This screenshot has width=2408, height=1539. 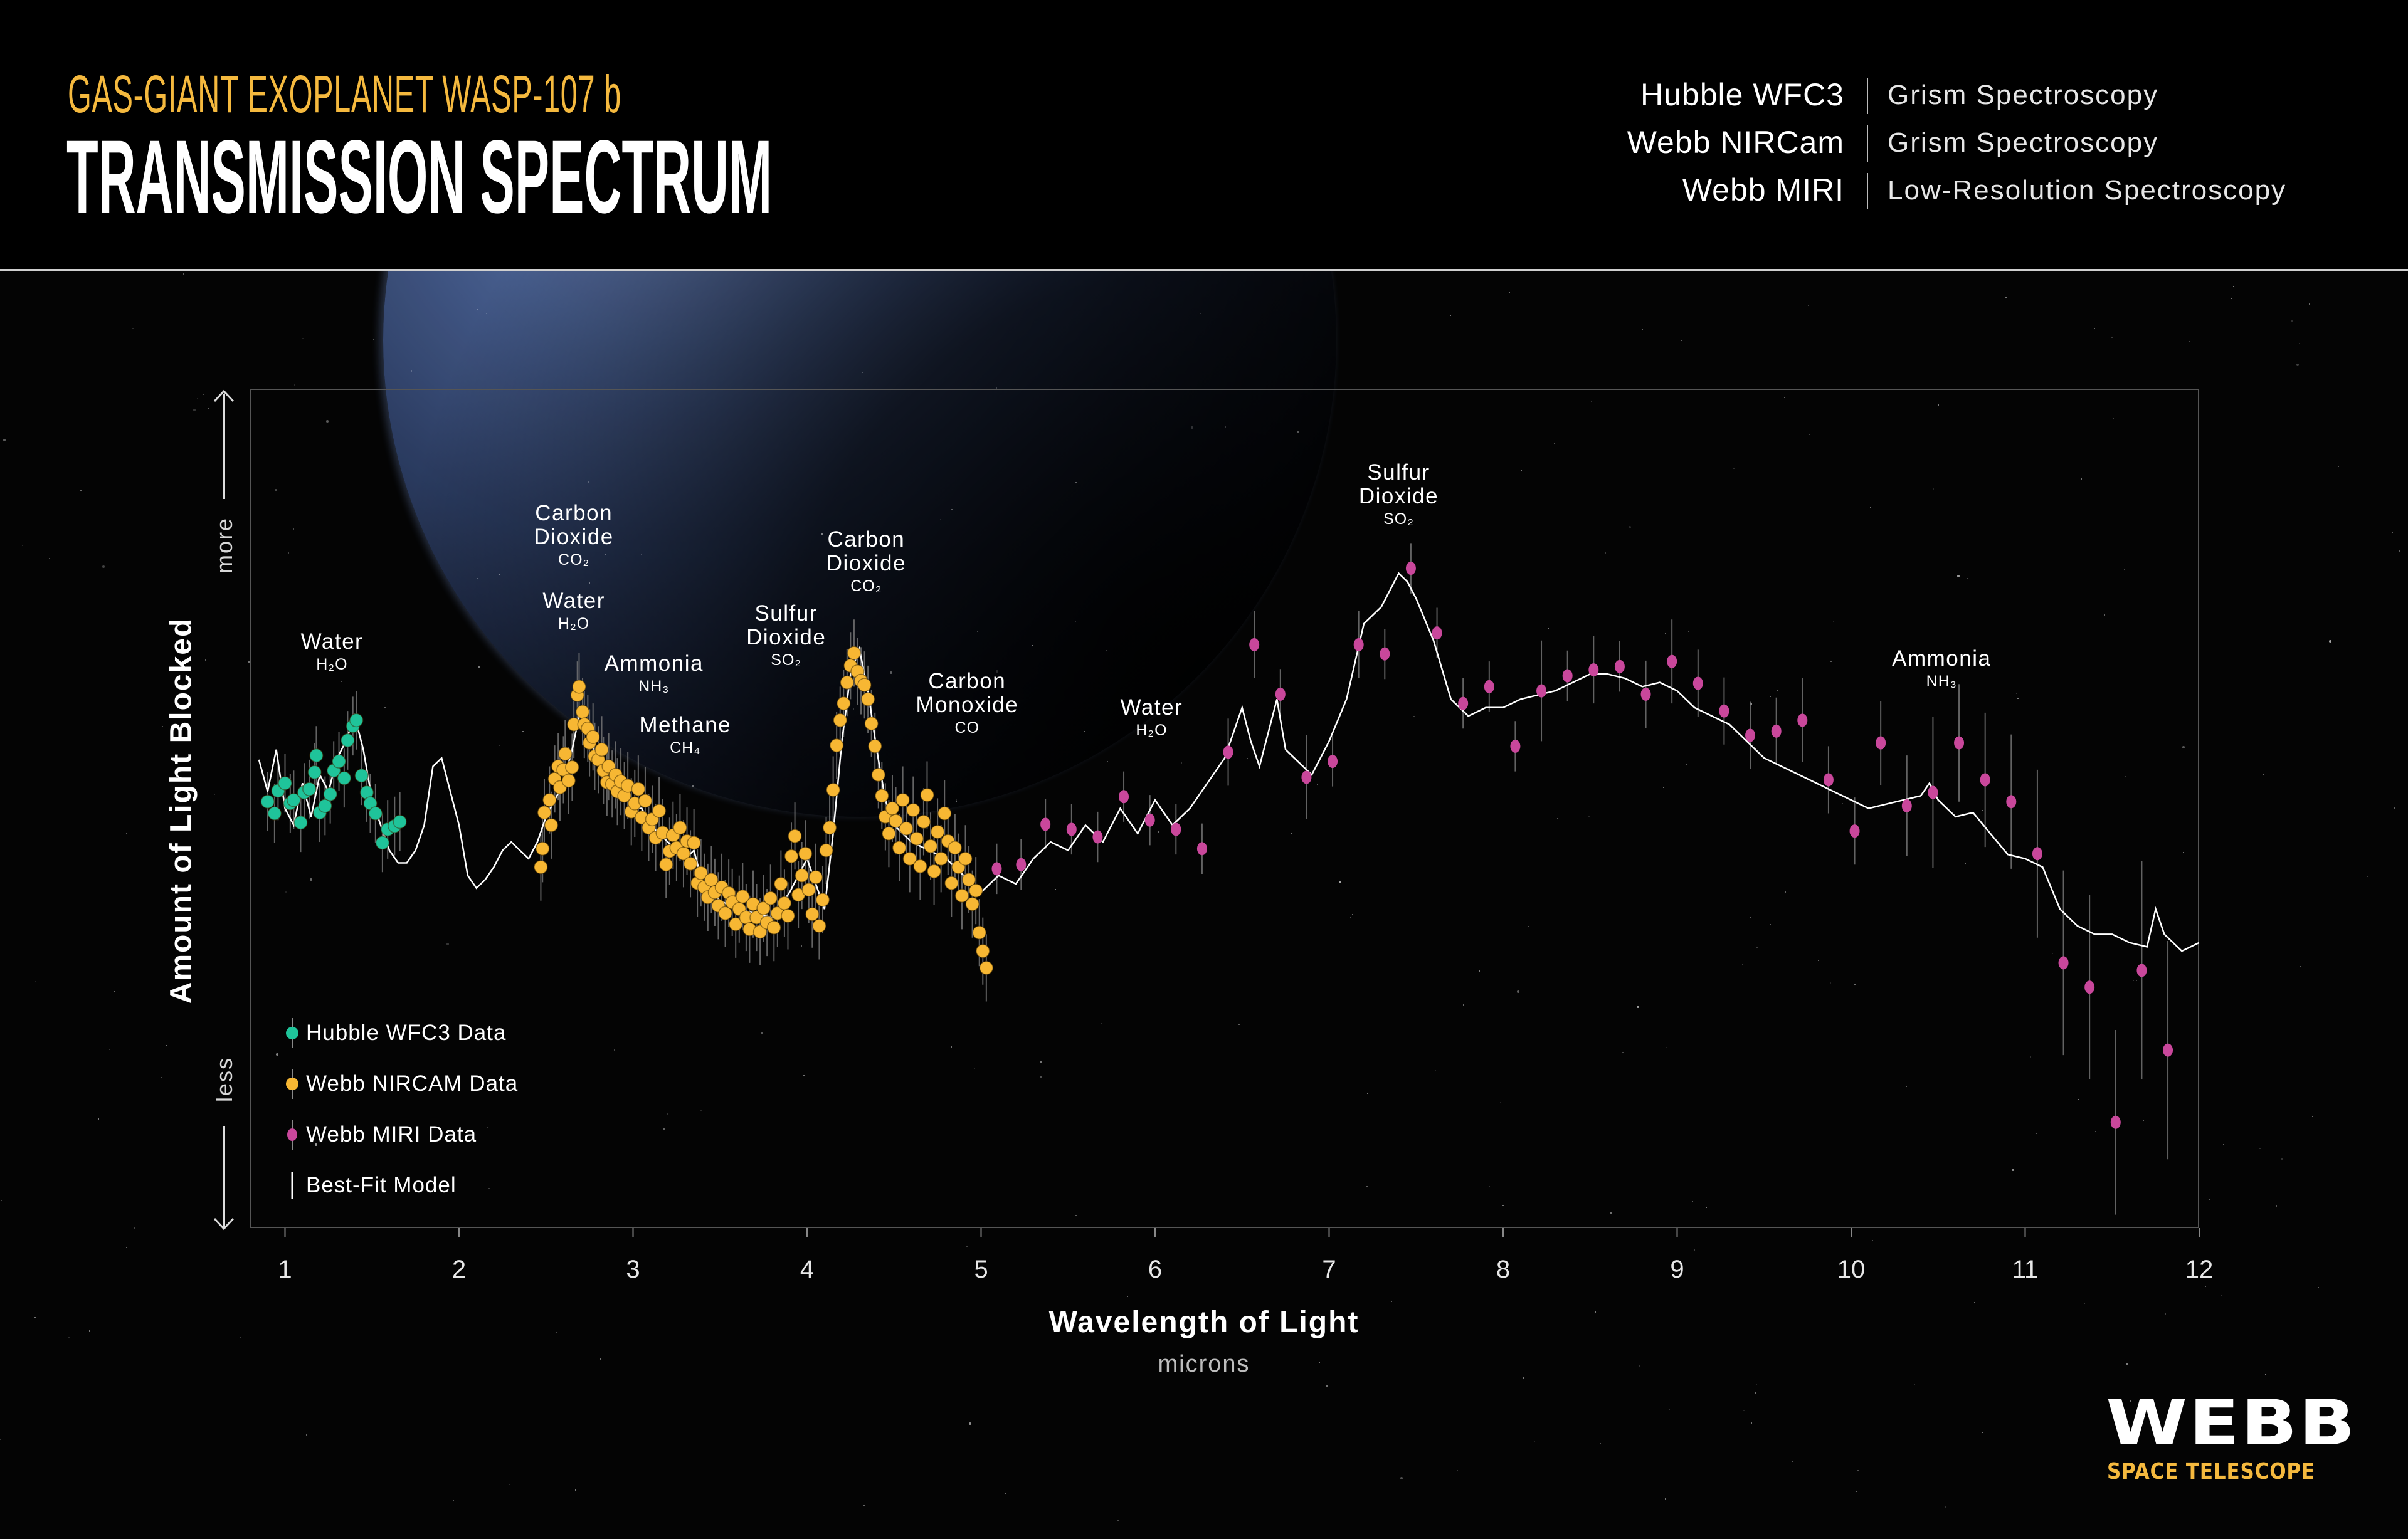 What do you see at coordinates (967, 703) in the screenshot?
I see `molecule-annotation: Carbon Monoxide CO` at bounding box center [967, 703].